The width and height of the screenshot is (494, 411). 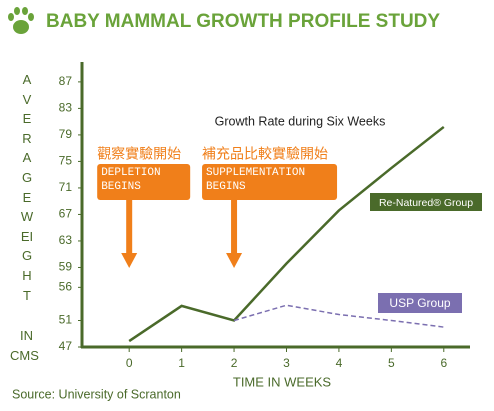 I want to click on y-tick-label: 71, so click(x=66, y=187).